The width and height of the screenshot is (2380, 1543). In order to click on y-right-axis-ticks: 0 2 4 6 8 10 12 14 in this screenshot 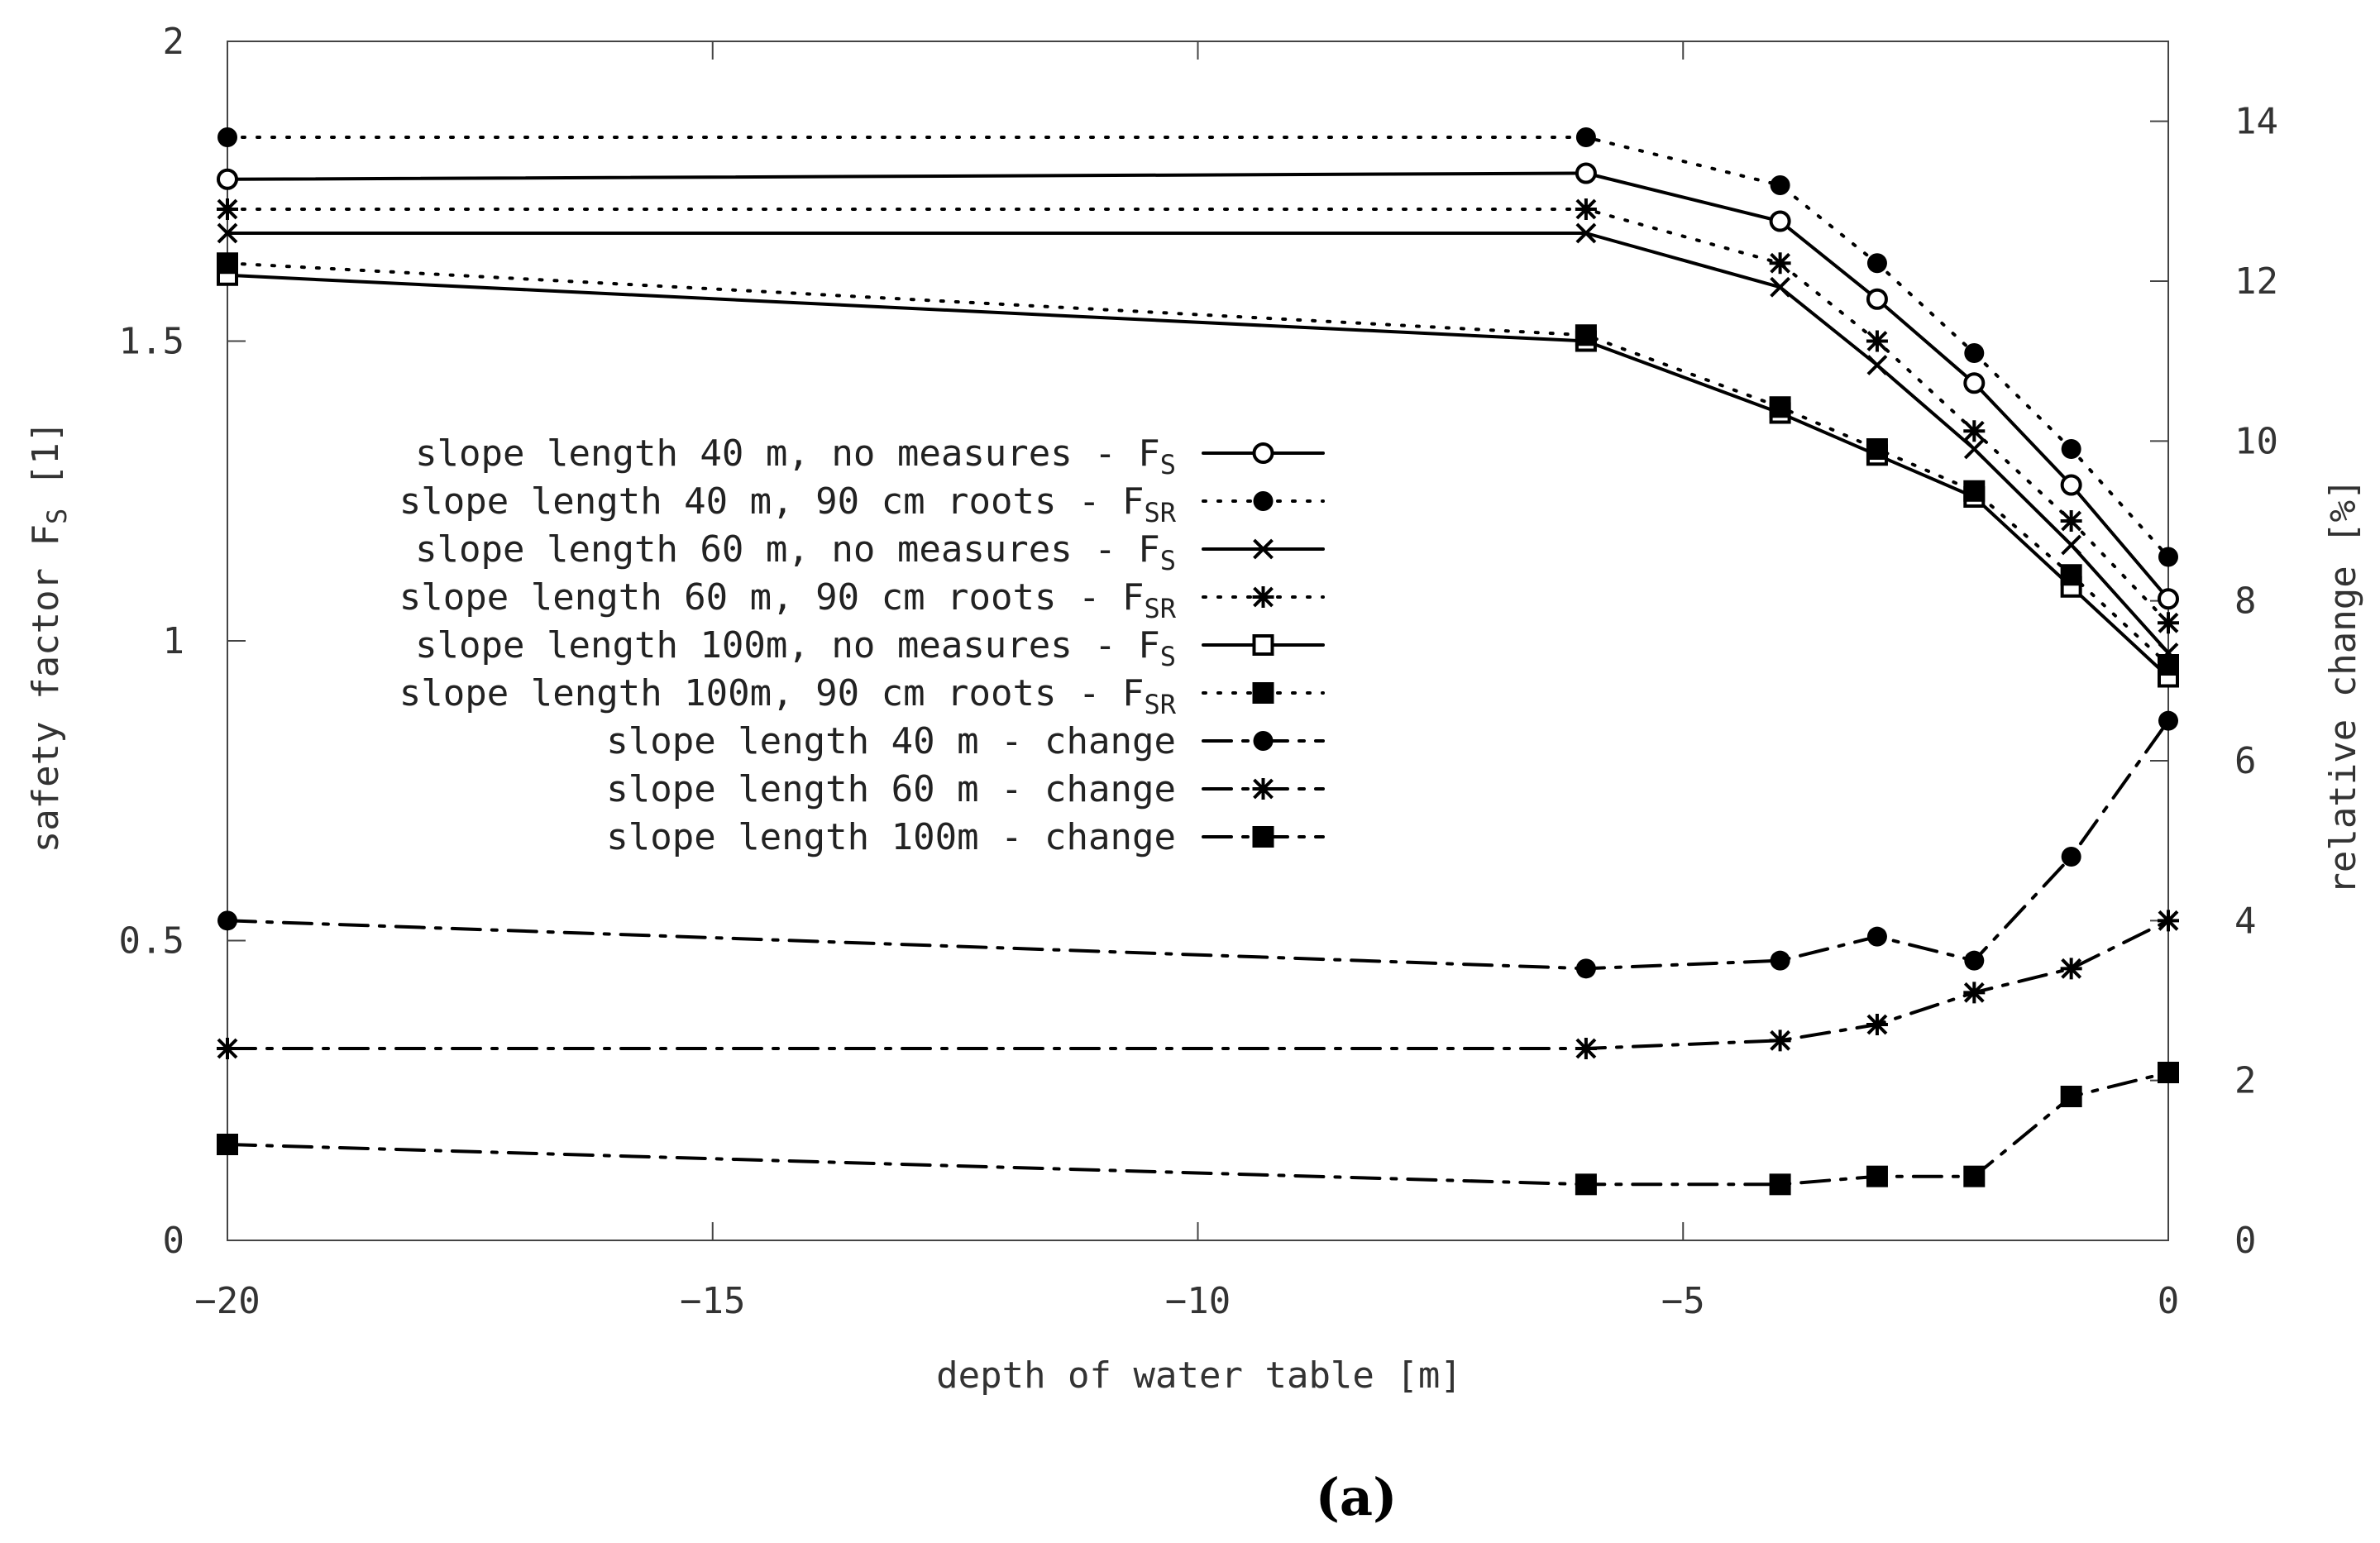, I will do `click(2214, 681)`.